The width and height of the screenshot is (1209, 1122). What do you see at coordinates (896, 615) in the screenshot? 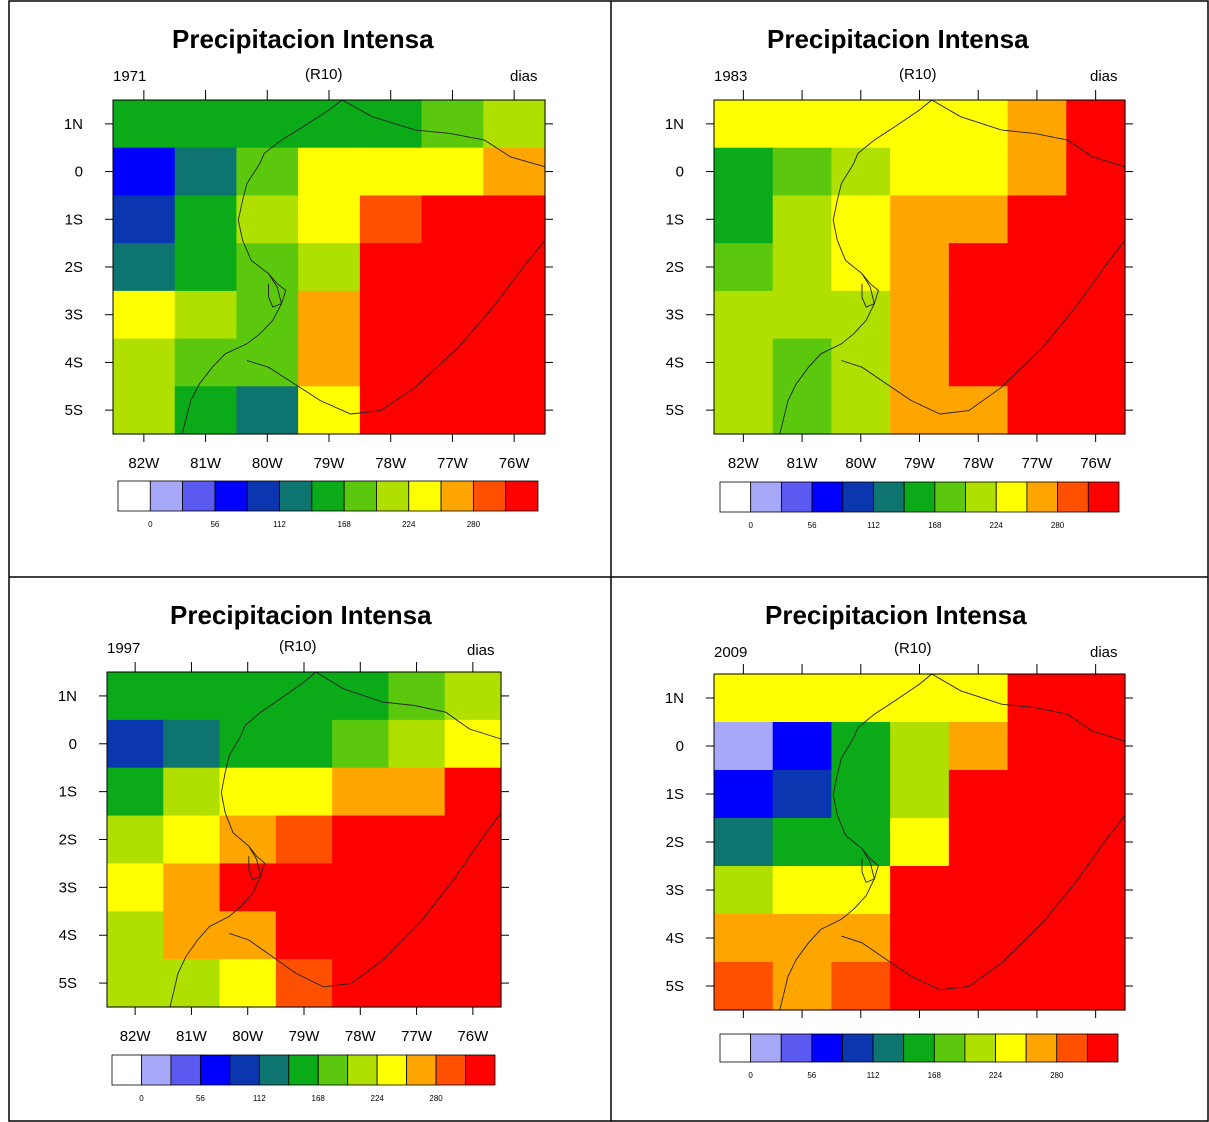
I see `panel-title: Precipitacion Intensa` at bounding box center [896, 615].